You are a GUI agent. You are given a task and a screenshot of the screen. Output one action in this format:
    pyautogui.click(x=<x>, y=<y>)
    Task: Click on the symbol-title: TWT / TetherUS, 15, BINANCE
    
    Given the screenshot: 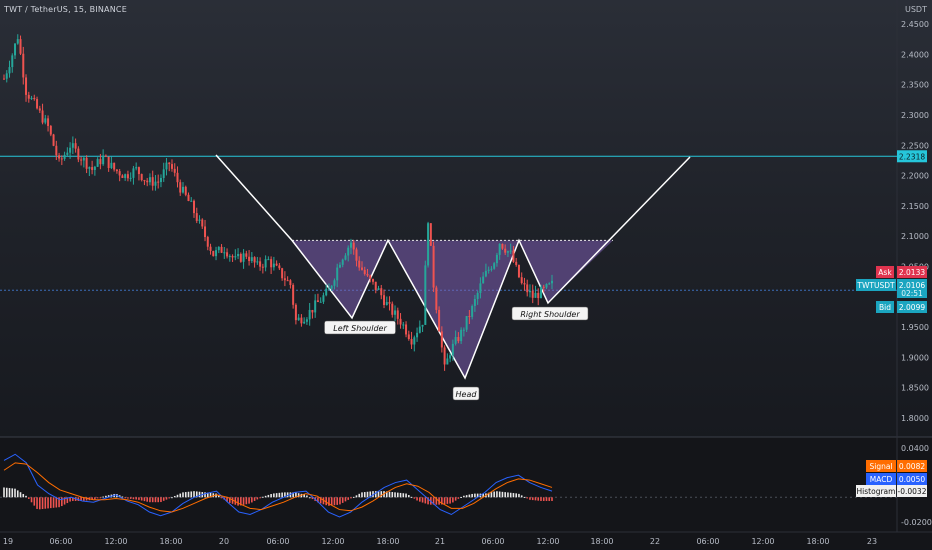 What is the action you would take?
    pyautogui.click(x=65, y=9)
    